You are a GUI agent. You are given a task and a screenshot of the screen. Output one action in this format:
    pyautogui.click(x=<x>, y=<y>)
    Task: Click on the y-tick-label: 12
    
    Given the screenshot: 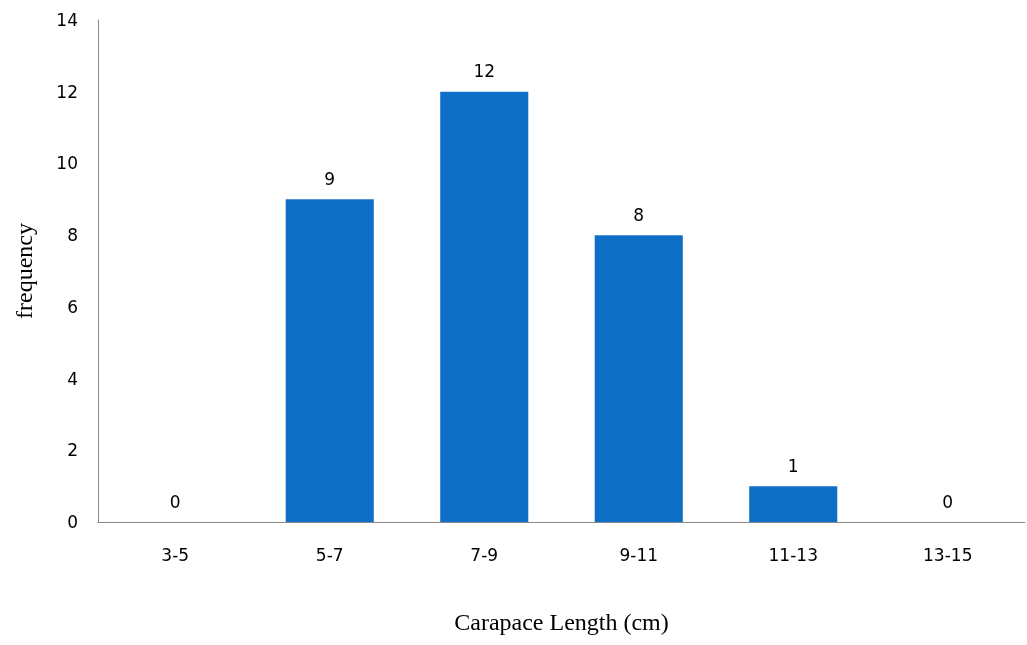 What is the action you would take?
    pyautogui.click(x=67, y=91)
    